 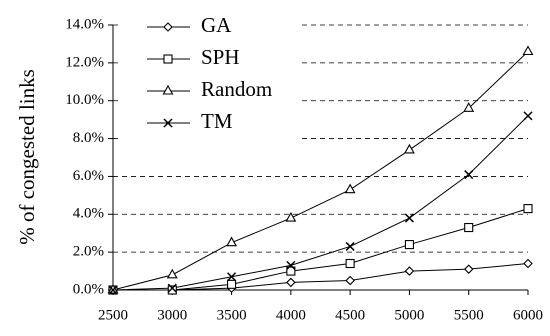 What do you see at coordinates (168, 59) in the screenshot?
I see `legend-marker-sph` at bounding box center [168, 59].